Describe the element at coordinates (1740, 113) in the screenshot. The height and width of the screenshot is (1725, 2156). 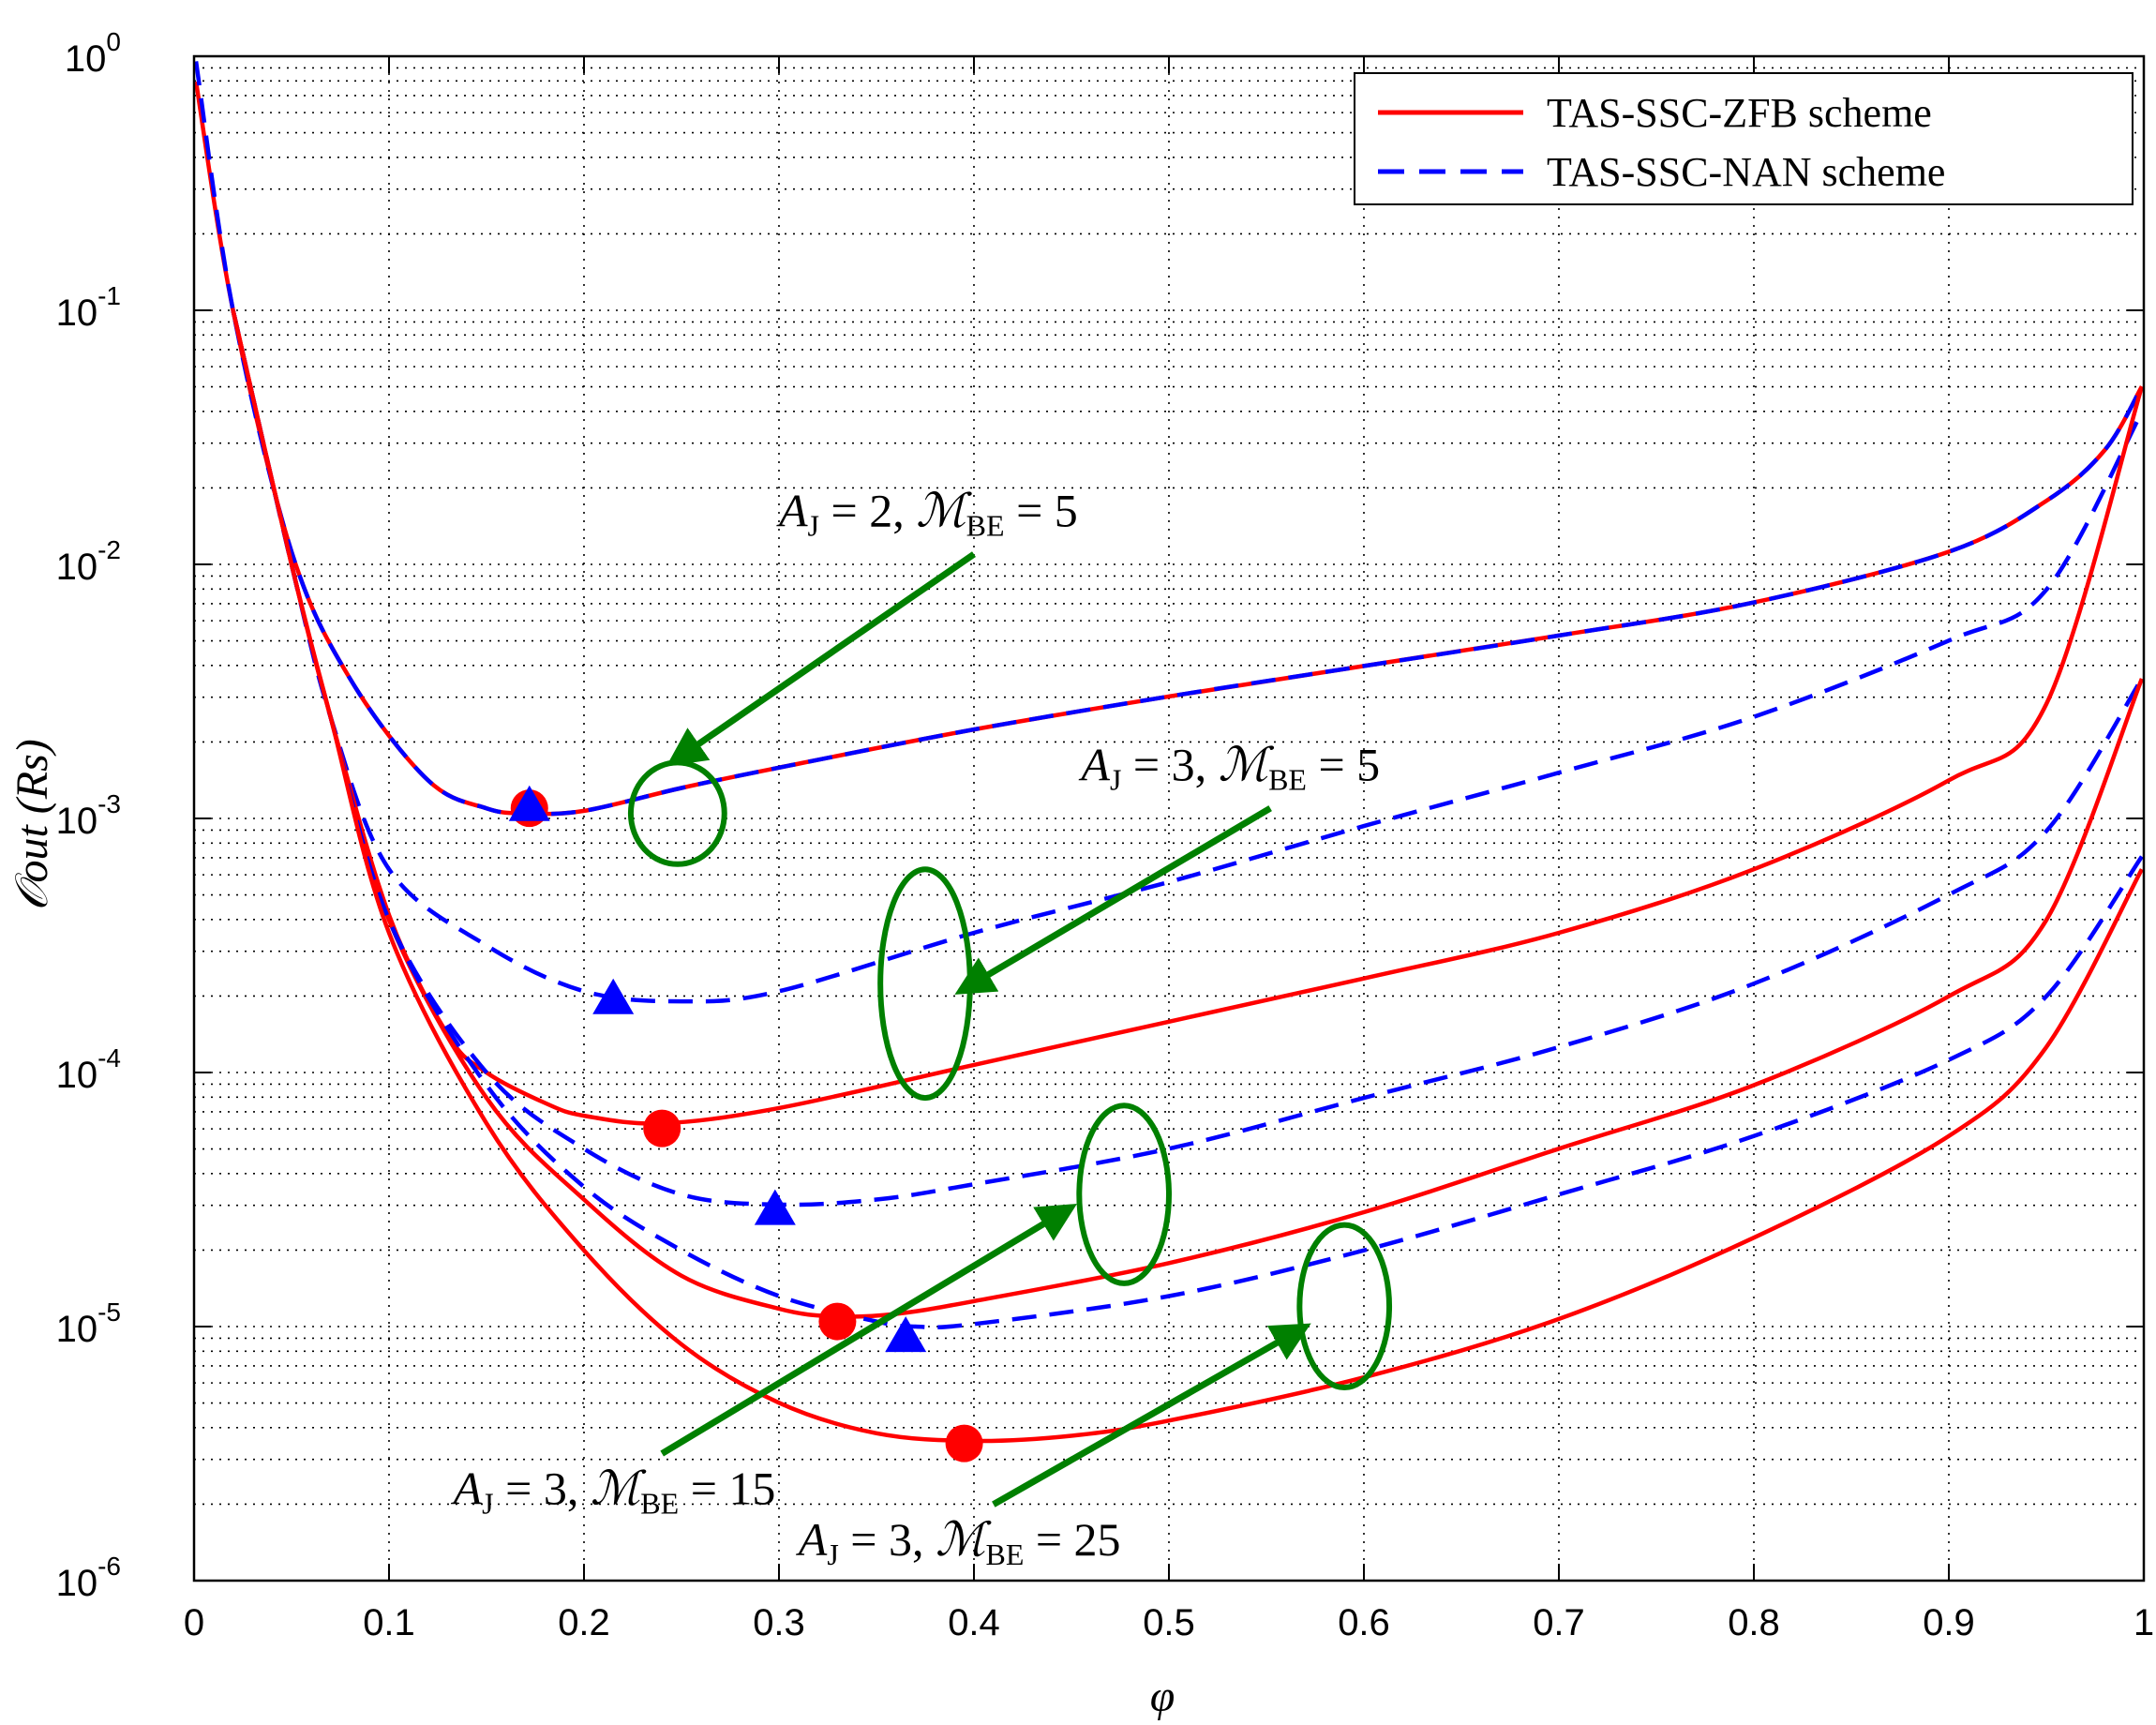
I see `legend-label-zfb: TAS-SSC-ZFB scheme` at that location.